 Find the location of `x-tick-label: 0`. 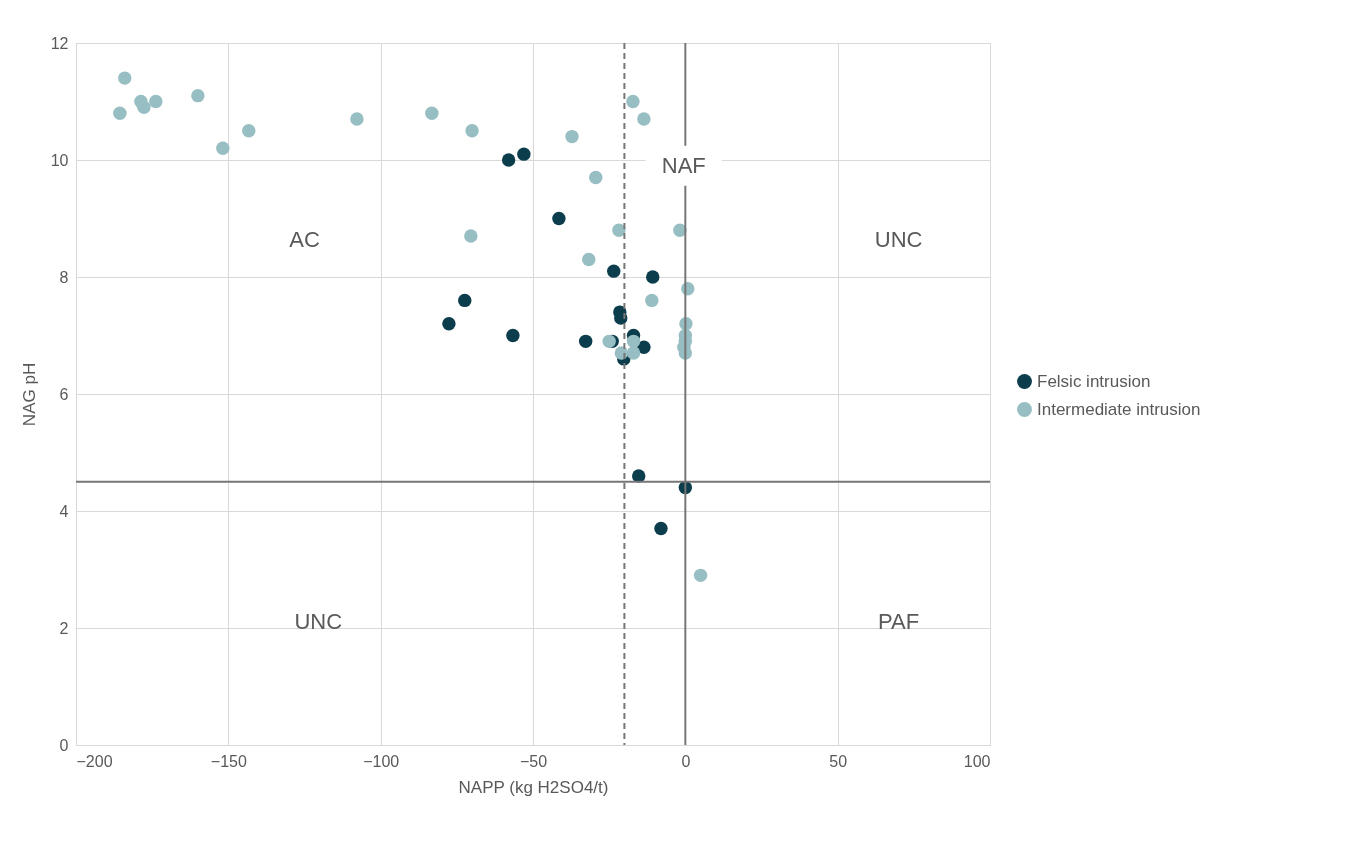

x-tick-label: 0 is located at coordinates (686, 761).